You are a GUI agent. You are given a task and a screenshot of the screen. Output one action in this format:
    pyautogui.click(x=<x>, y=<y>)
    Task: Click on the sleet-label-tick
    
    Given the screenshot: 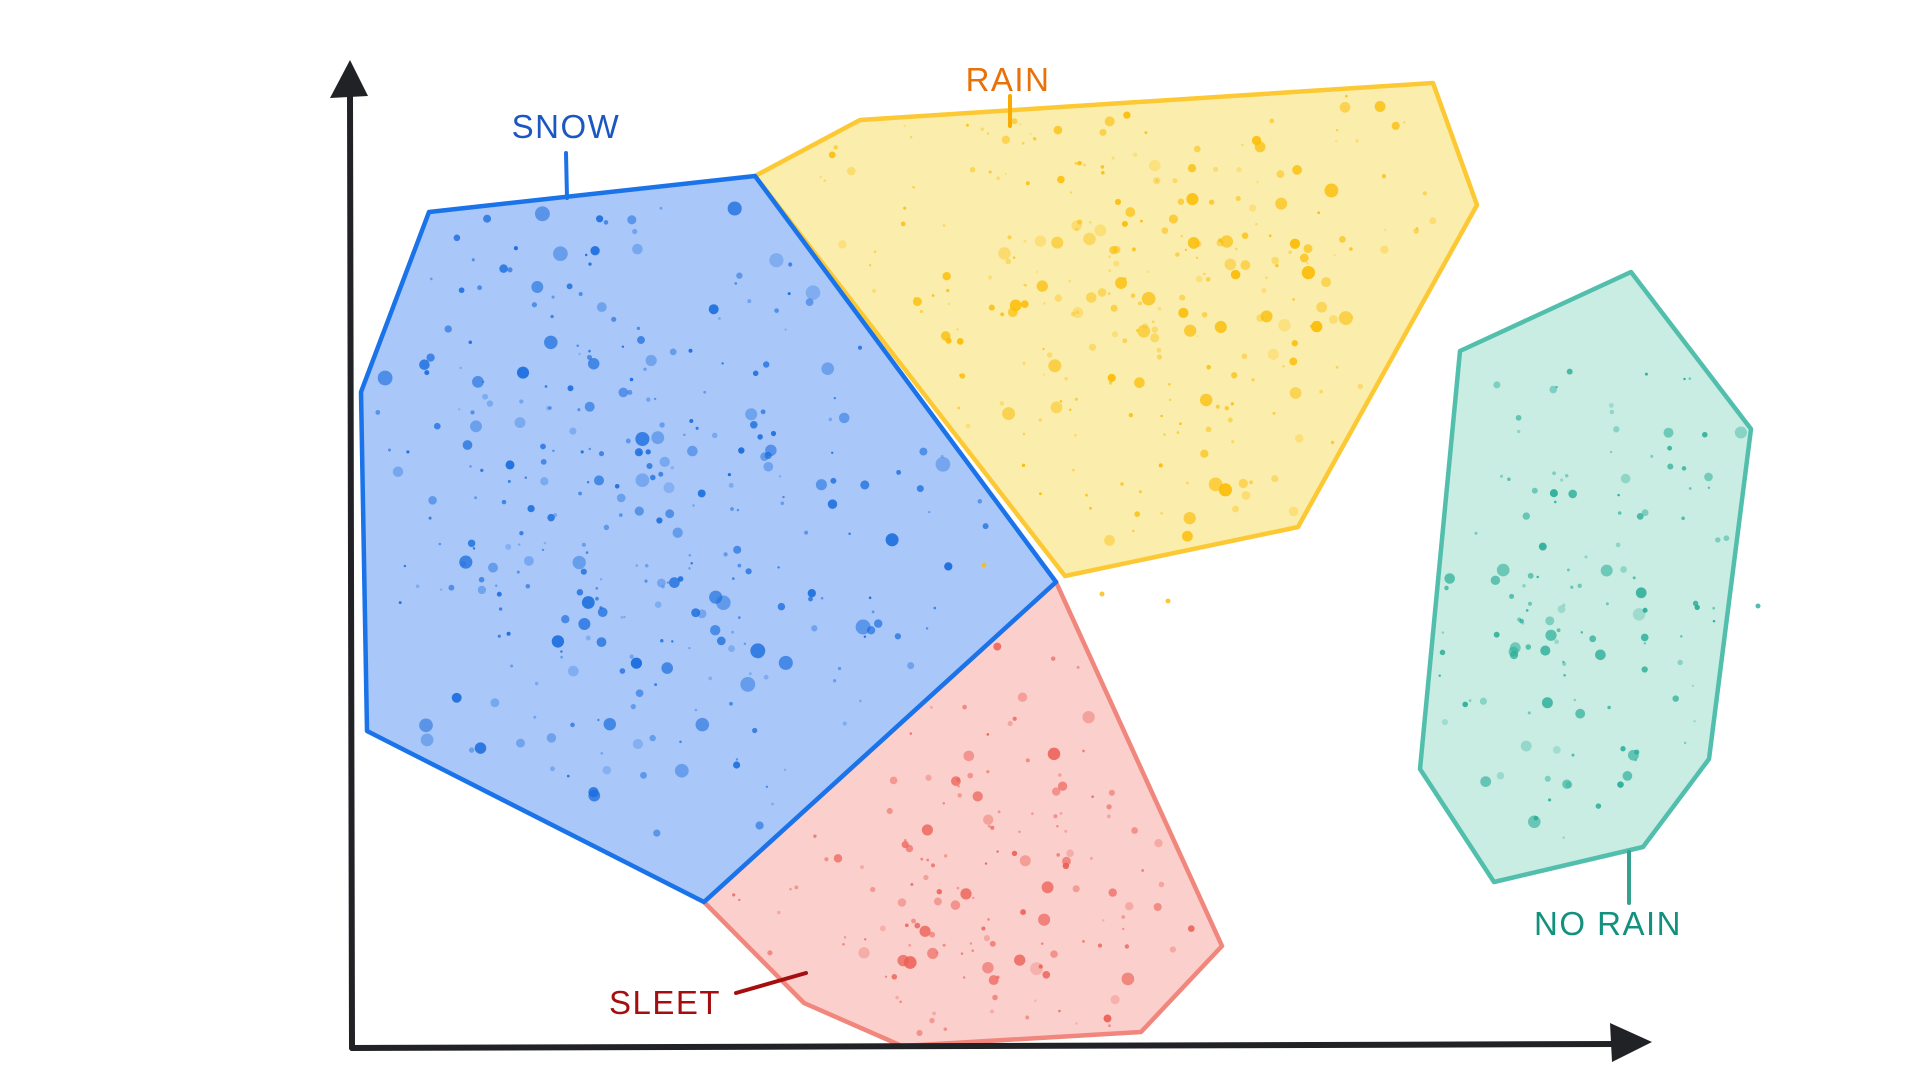 What is the action you would take?
    pyautogui.click(x=771, y=983)
    